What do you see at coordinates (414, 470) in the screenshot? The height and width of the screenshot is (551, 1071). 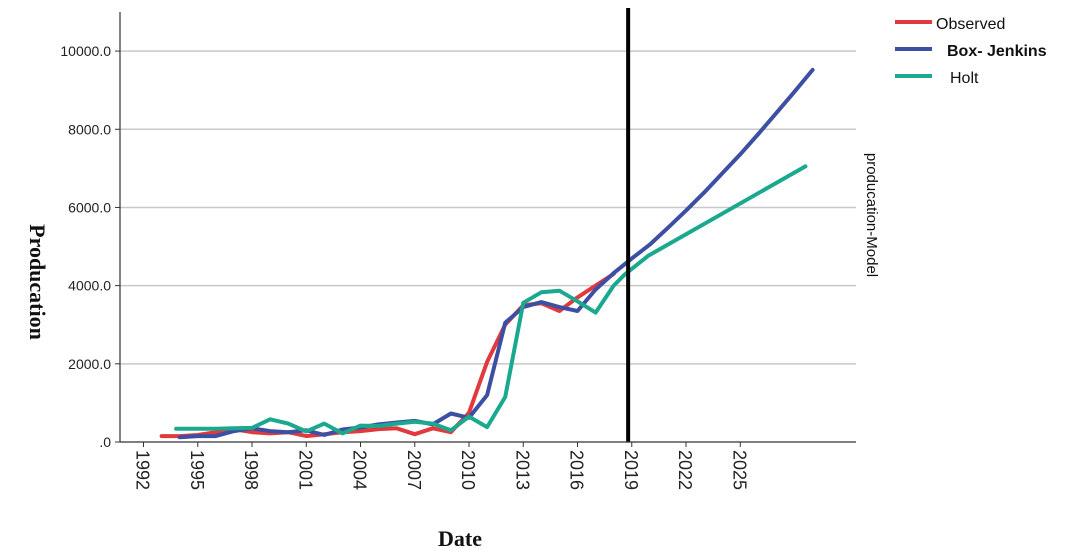 I see `x-tick-label: 2007` at bounding box center [414, 470].